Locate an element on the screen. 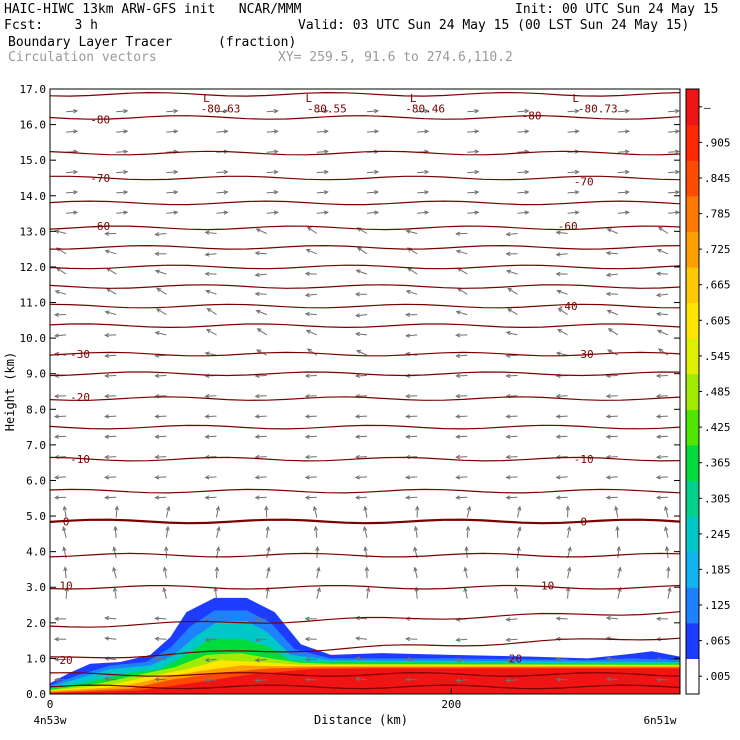  contour-label: -60 is located at coordinates (568, 226).